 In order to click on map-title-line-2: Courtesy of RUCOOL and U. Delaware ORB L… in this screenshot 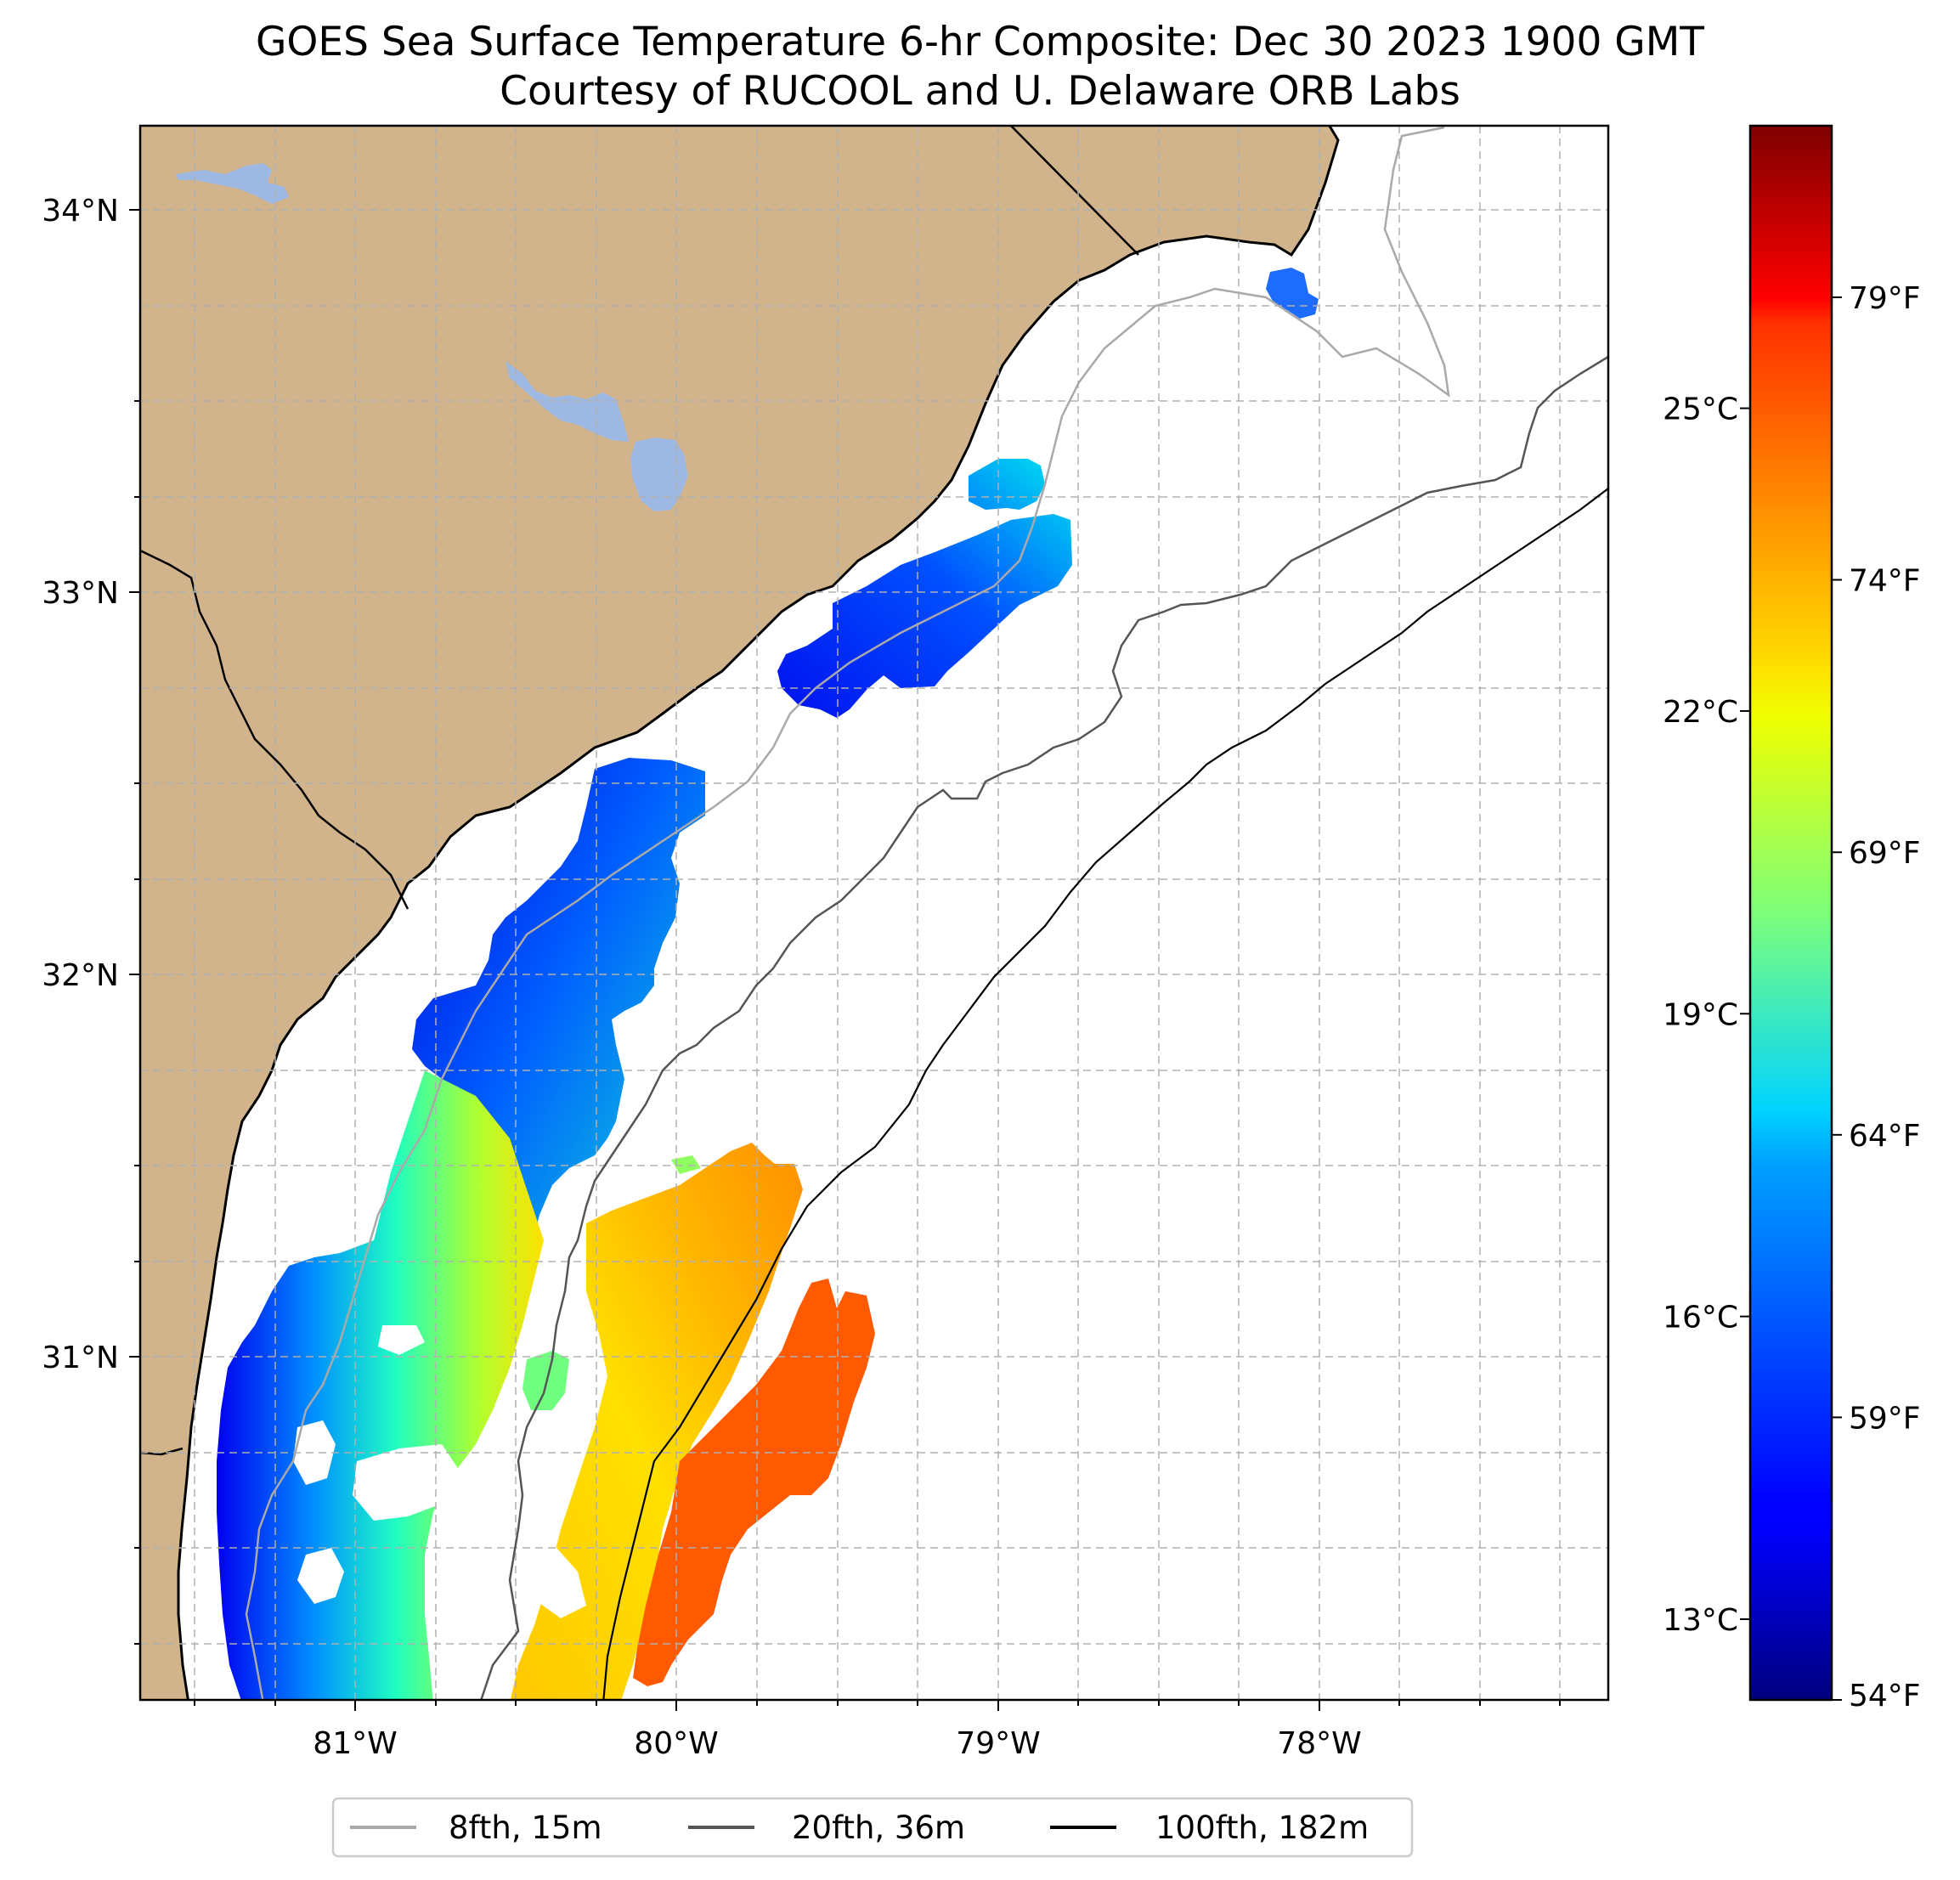, I will do `click(980, 92)`.